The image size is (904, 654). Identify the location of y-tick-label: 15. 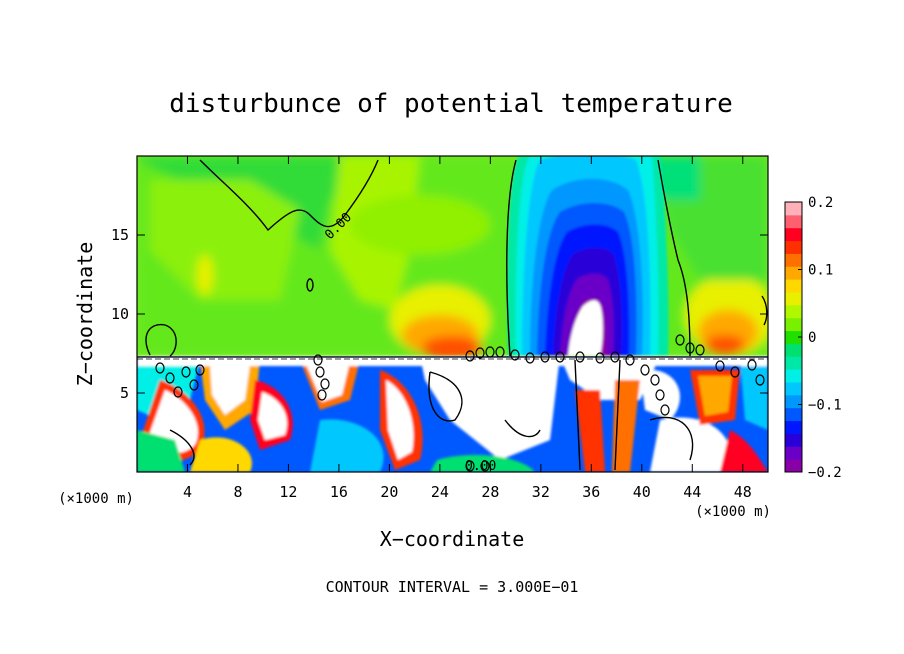
(120, 235).